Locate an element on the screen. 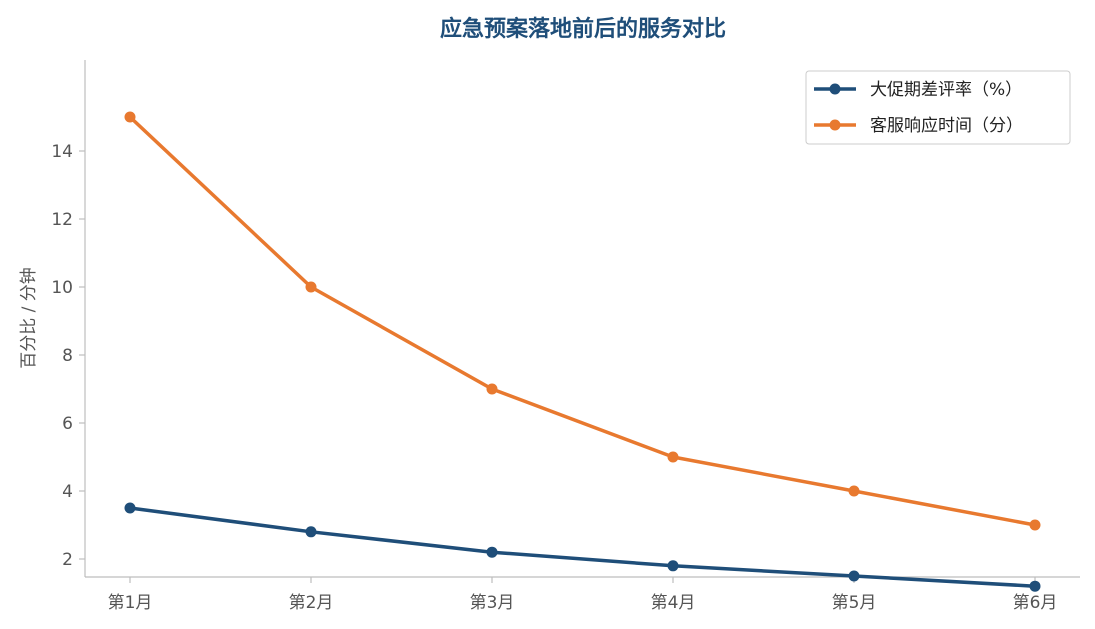 This screenshot has height=629, width=1095. y-tick-label: 4 is located at coordinates (67, 492).